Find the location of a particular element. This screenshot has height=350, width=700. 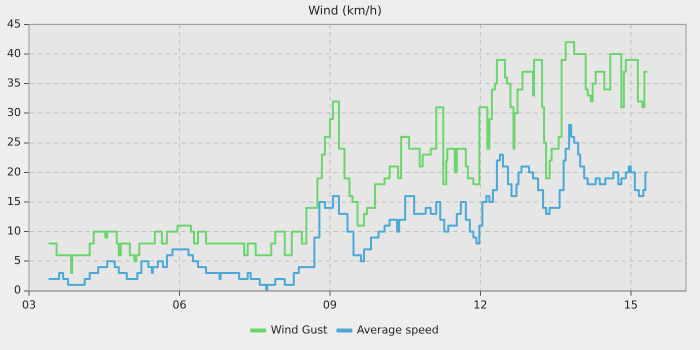

y-tick-label: 5 is located at coordinates (17, 261).